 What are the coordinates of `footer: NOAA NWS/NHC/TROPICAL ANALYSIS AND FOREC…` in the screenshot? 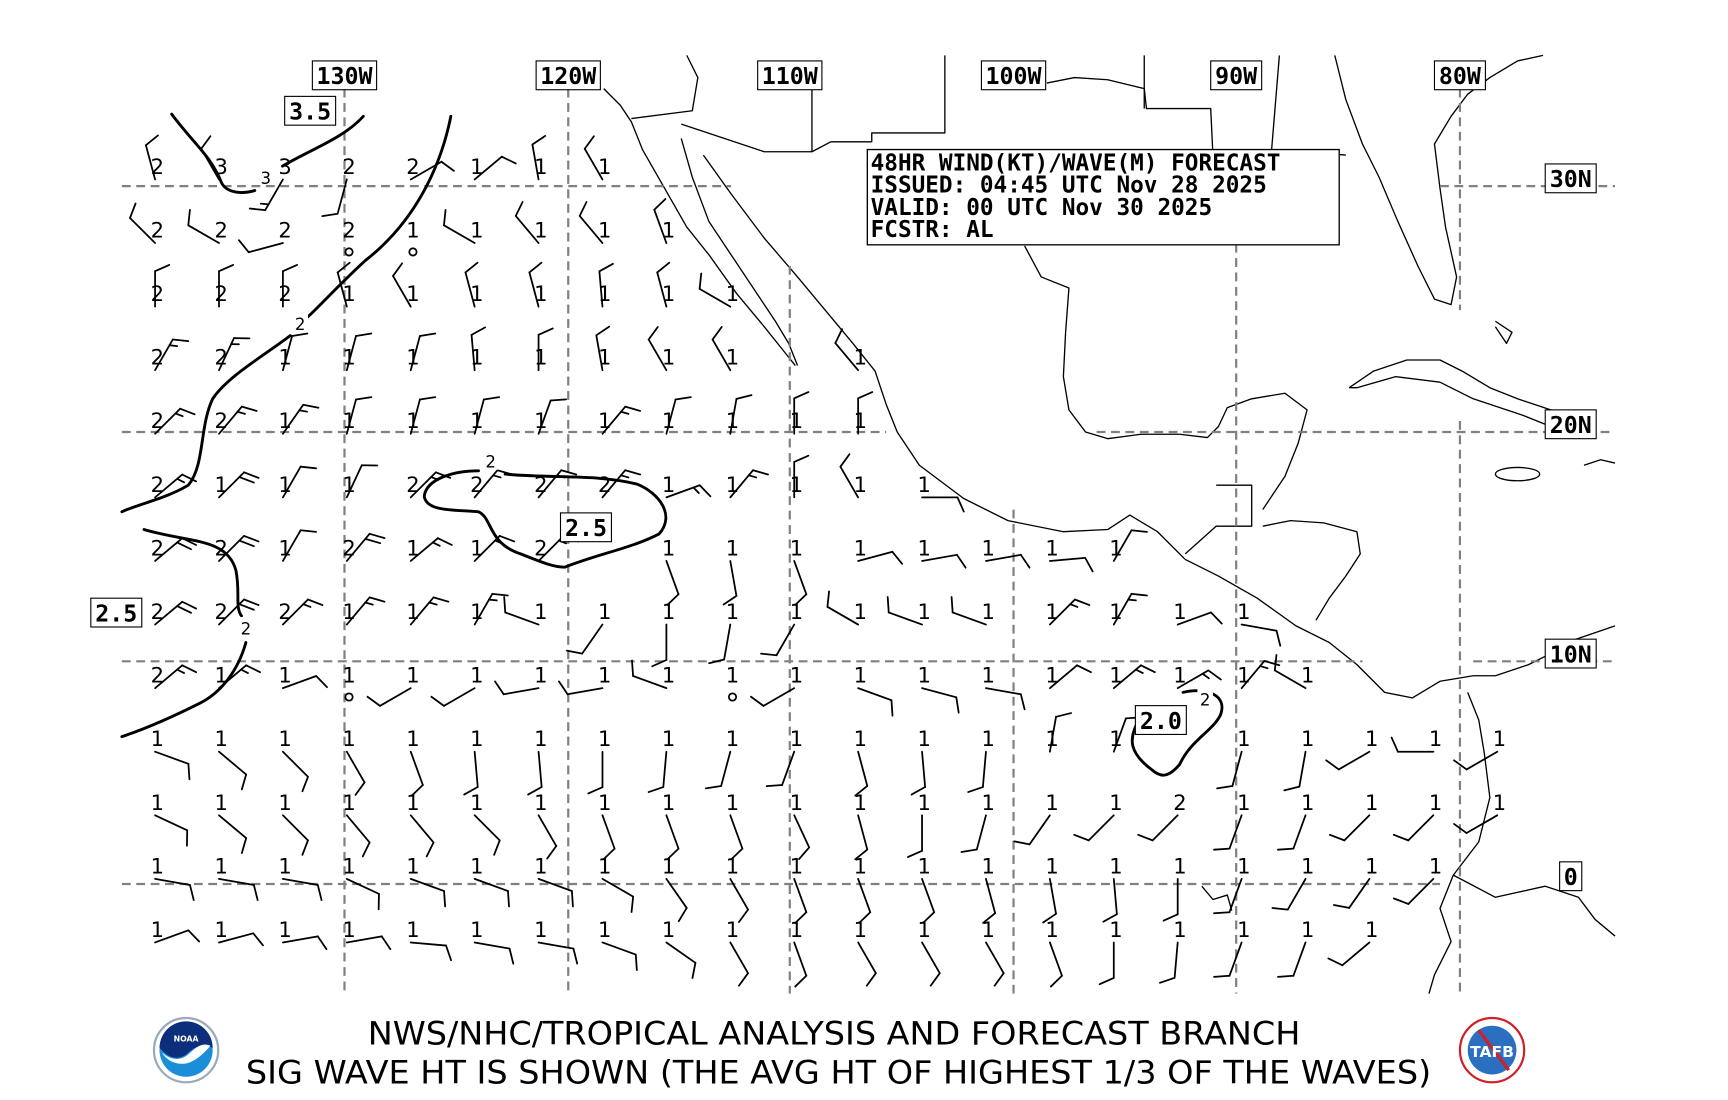 It's located at (839, 1053).